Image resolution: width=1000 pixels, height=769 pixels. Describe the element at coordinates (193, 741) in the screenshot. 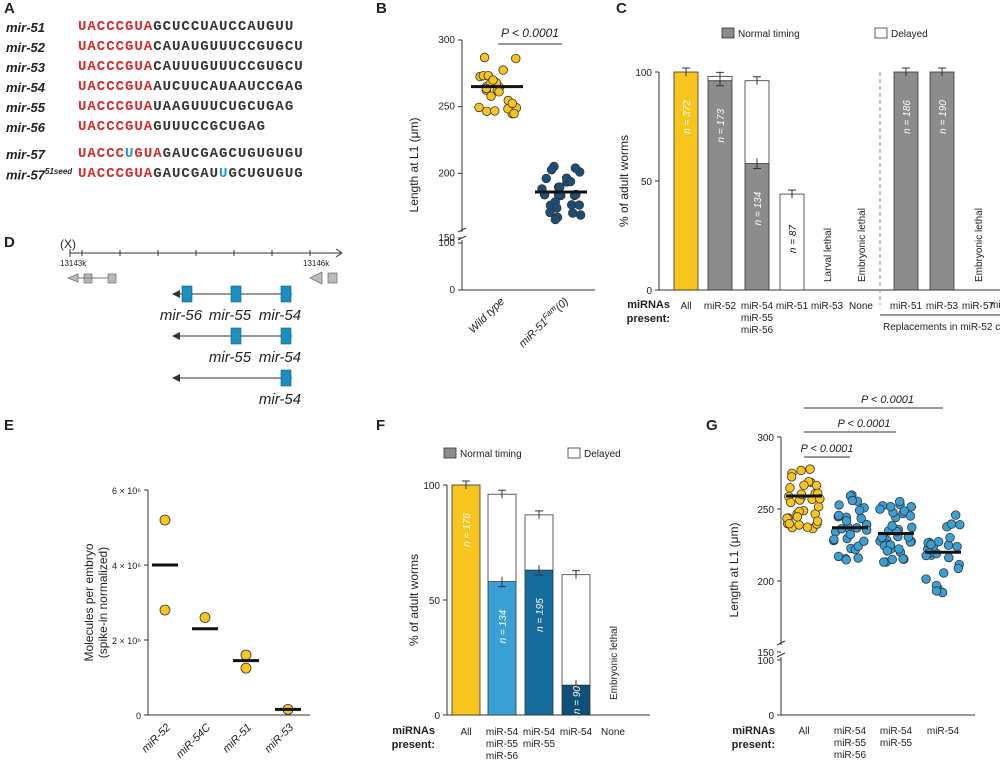

I see `e-x-label: miR-54C` at that location.